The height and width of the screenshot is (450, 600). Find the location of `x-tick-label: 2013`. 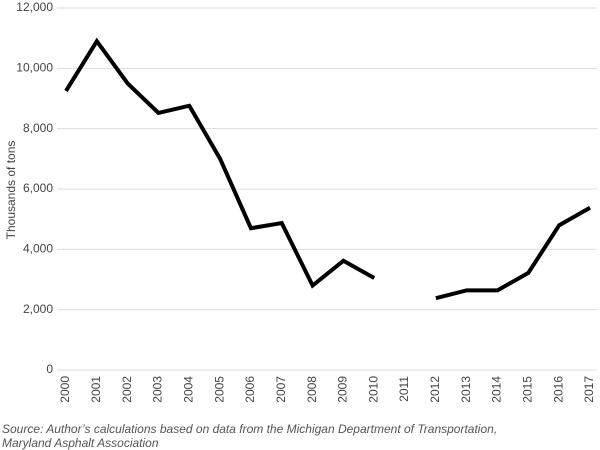

x-tick-label: 2013 is located at coordinates (466, 389).